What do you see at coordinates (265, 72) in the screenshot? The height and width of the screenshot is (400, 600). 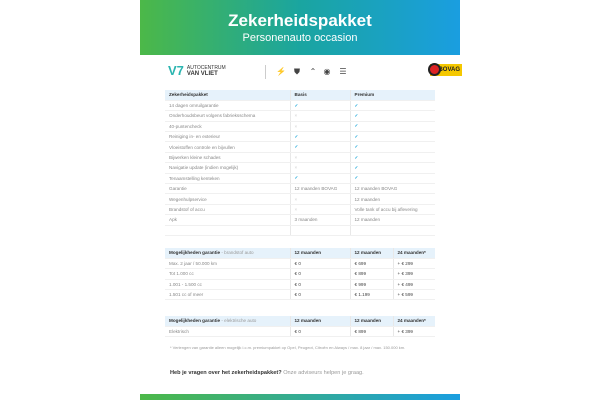 I see `divider` at bounding box center [265, 72].